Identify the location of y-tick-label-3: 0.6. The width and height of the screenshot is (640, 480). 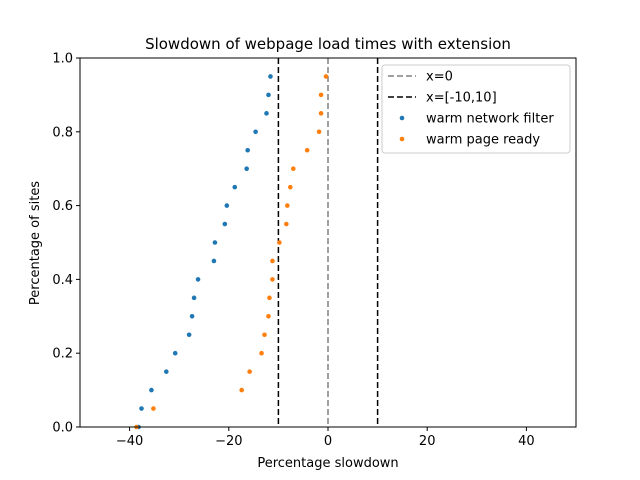
(62, 206).